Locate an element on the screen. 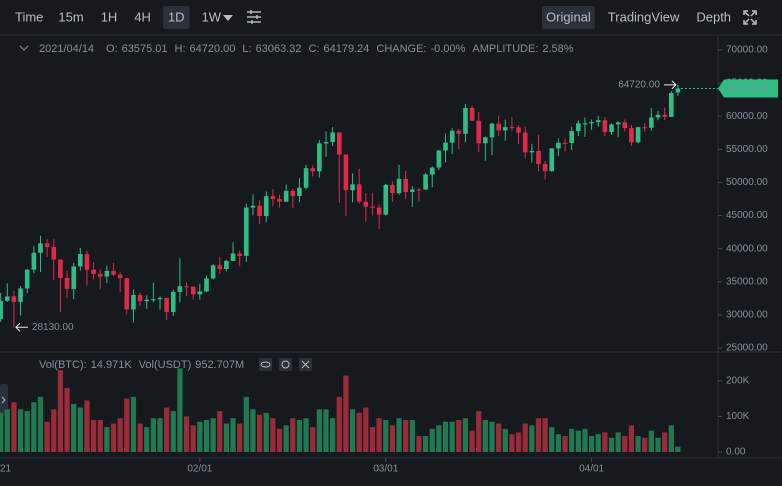 The image size is (782, 486). gear-icon is located at coordinates (285, 364).